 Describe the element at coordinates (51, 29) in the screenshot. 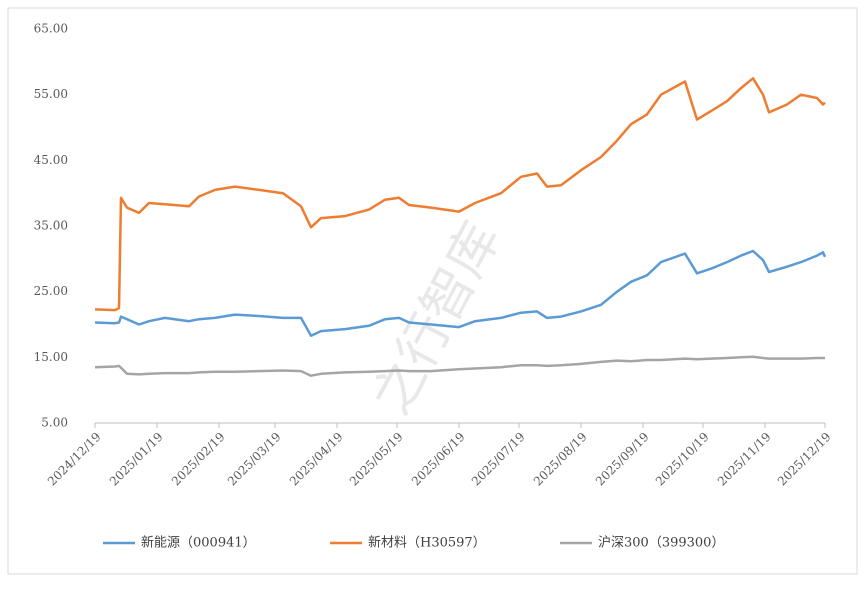

I see `y-tick-label: 65.00` at that location.